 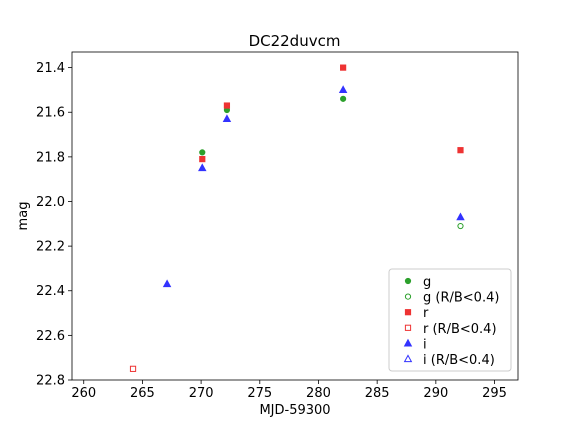 What do you see at coordinates (54, 225) in the screenshot?
I see `y-axis: 21.4 21.6 21.8 22.0 22.2 22.4 22.6 22.8` at bounding box center [54, 225].